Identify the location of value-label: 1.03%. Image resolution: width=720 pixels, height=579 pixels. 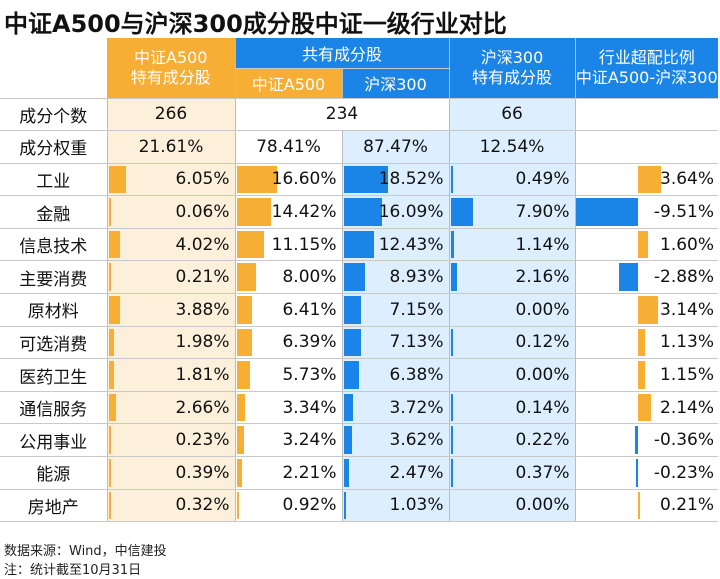
(416, 505).